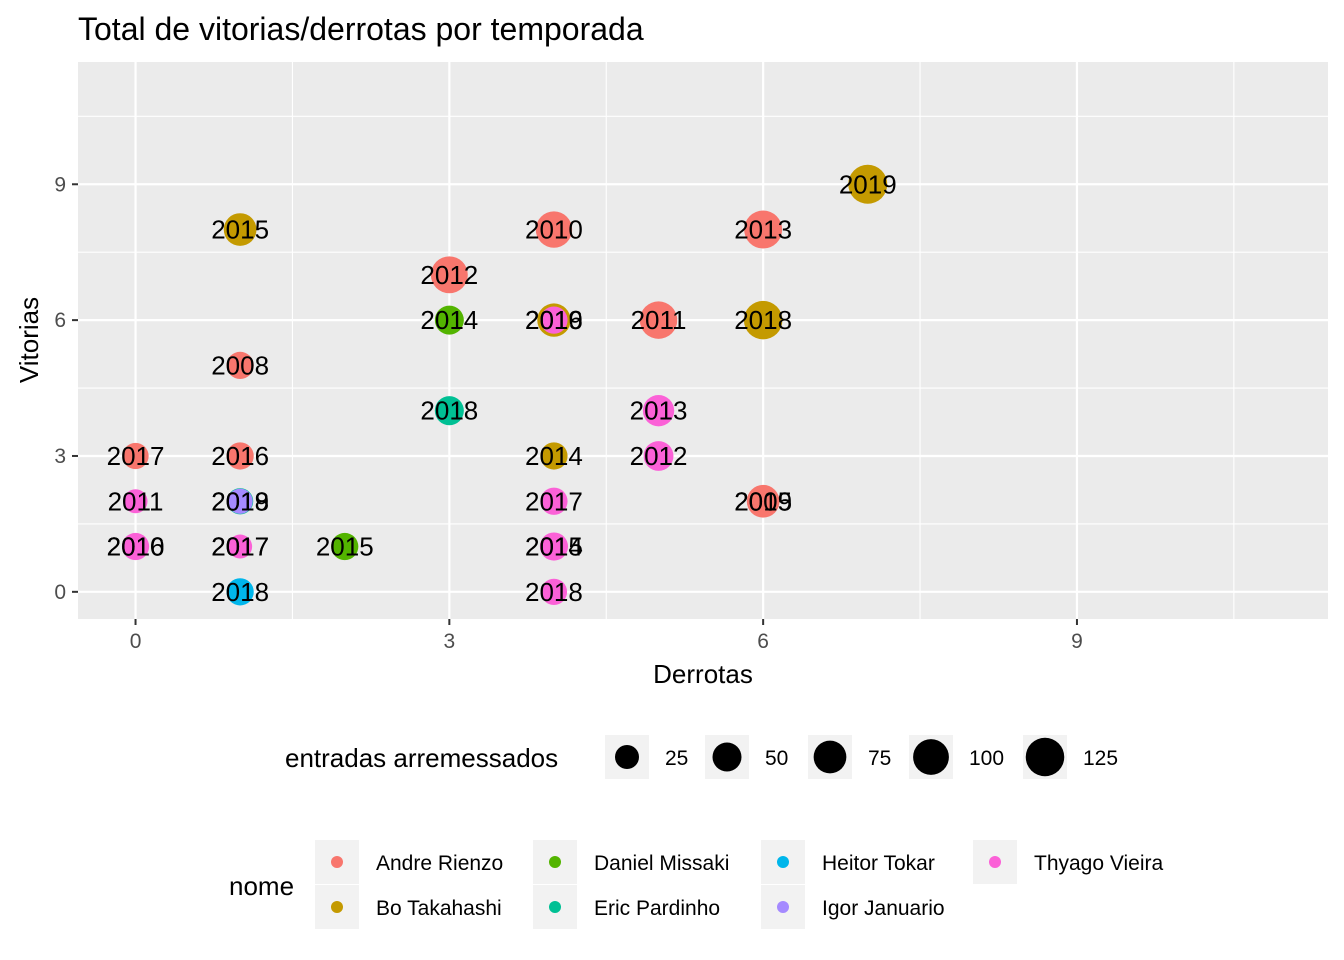  I want to click on color-legend-label: Bo Takahashi, so click(439, 908).